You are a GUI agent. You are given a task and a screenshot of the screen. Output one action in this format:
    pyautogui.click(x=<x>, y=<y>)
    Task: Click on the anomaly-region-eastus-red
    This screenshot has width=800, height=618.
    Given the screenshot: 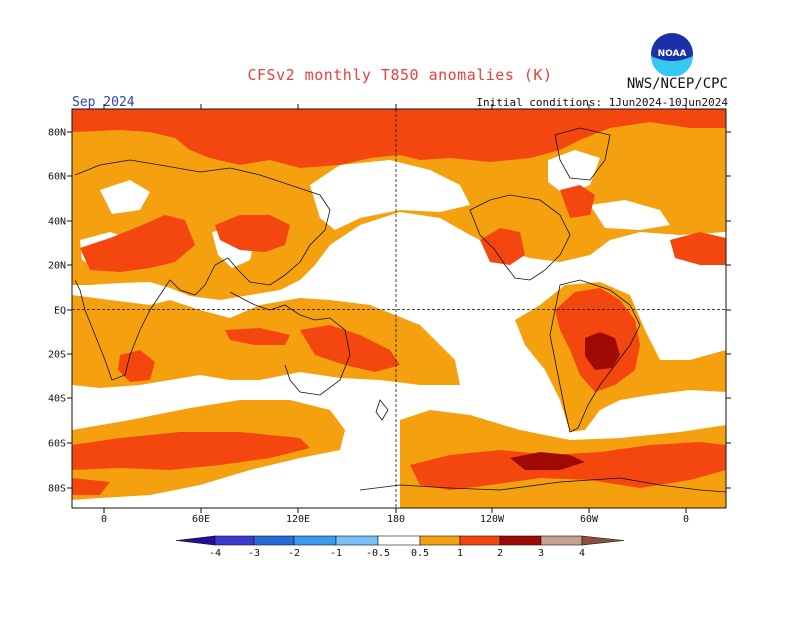 What is the action you would take?
    pyautogui.click(x=577, y=201)
    